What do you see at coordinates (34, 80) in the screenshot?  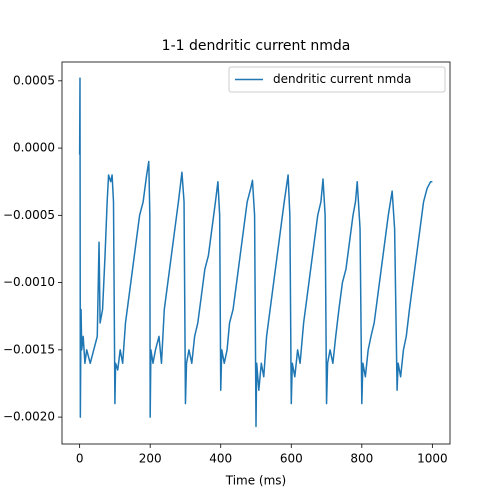 I see `y-tick-label: 0.0005` at bounding box center [34, 80].